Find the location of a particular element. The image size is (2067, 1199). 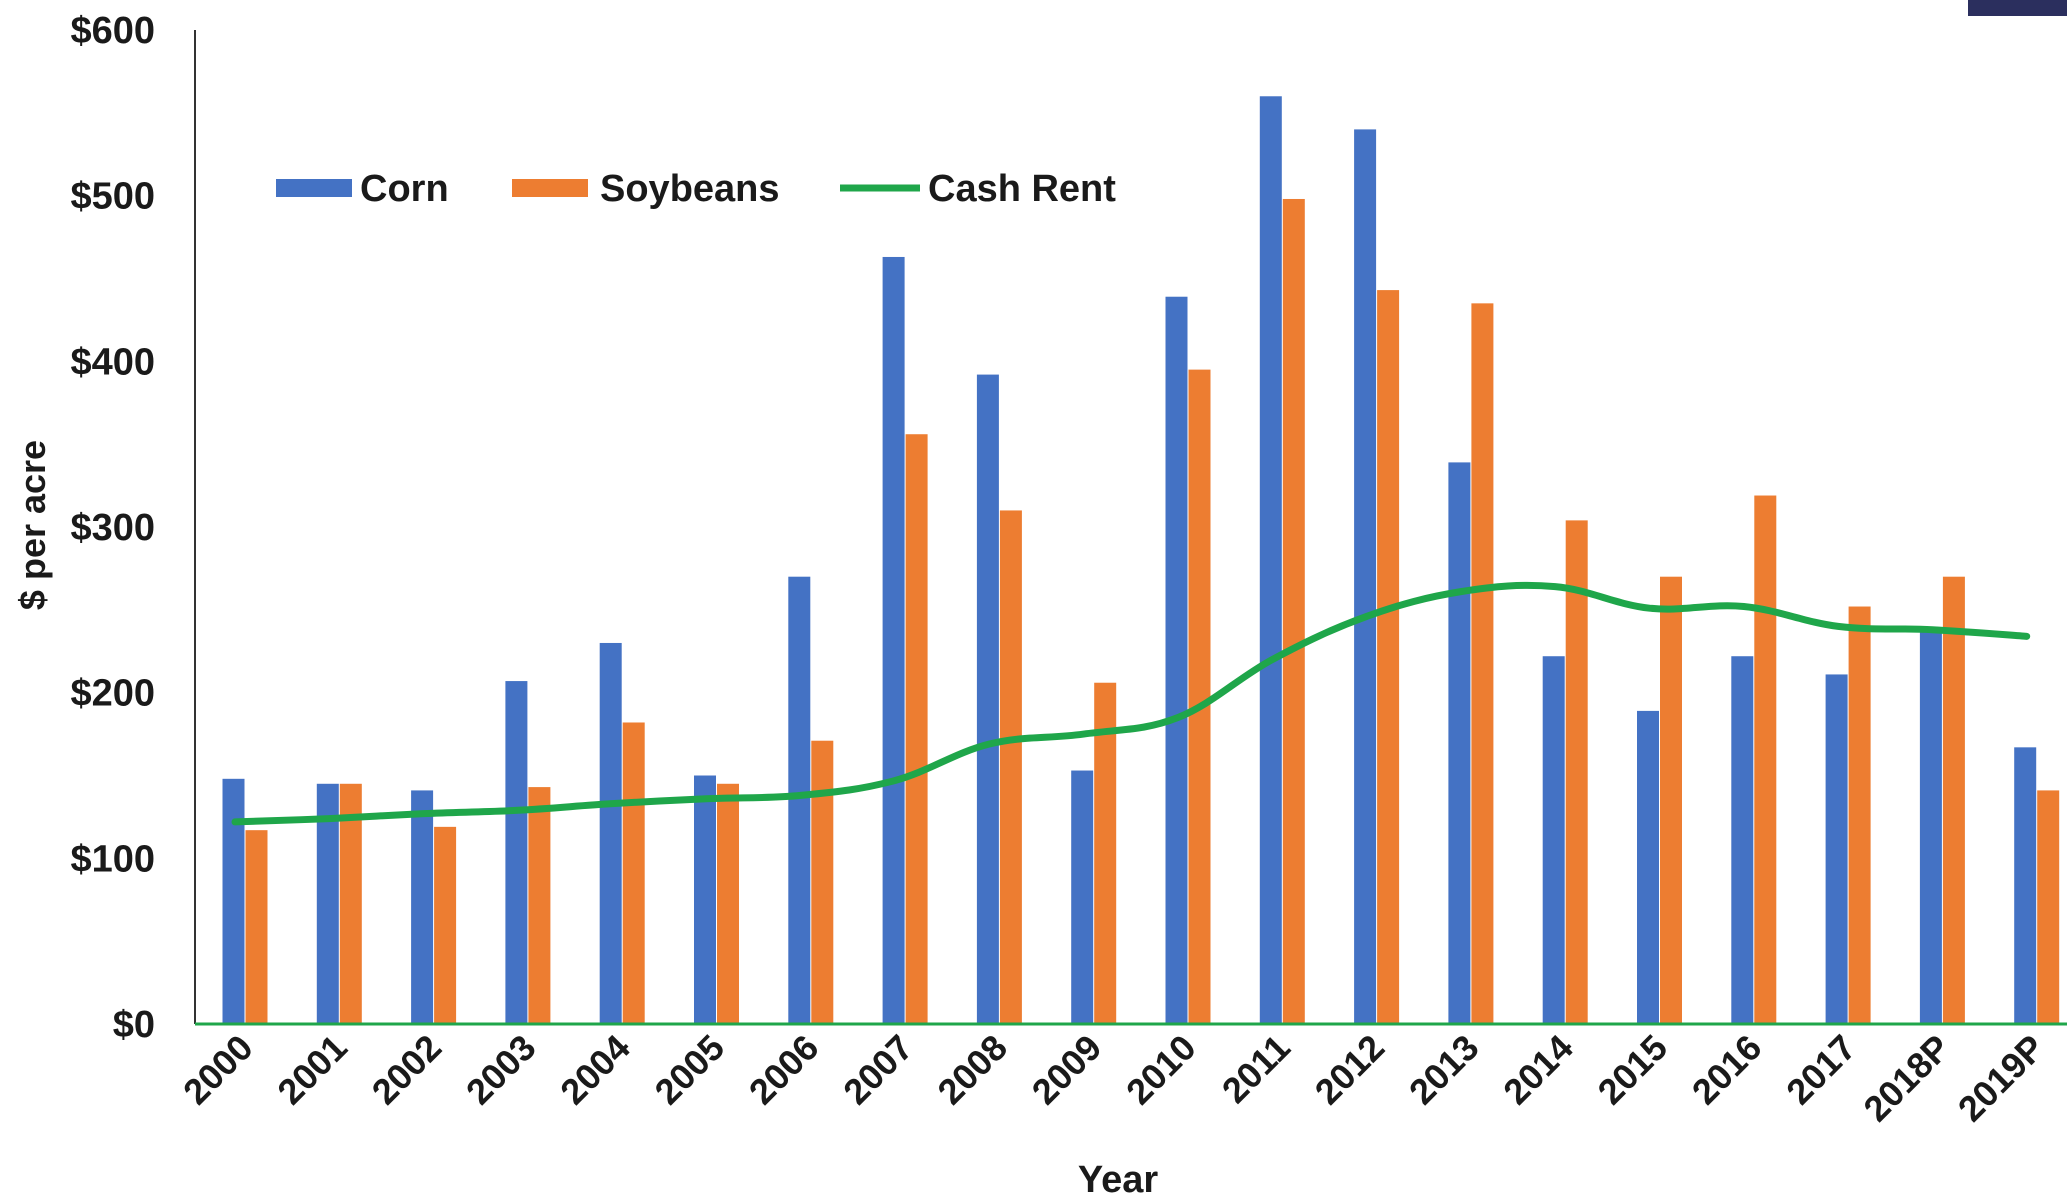

y-tick-label: $500 is located at coordinates (112, 197).